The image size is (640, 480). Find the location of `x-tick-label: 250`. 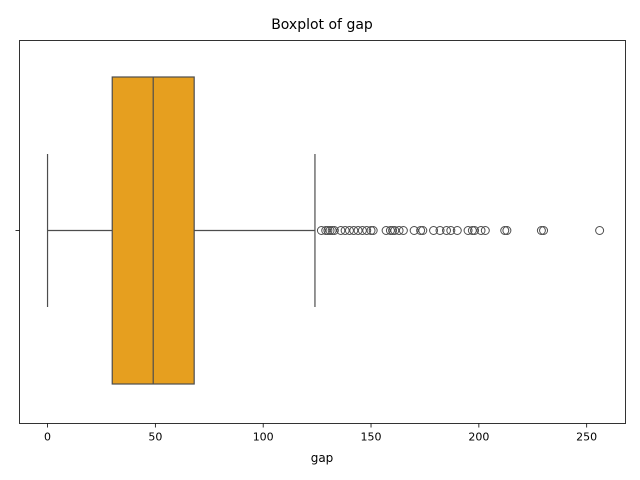

x-tick-label: 250 is located at coordinates (586, 437).